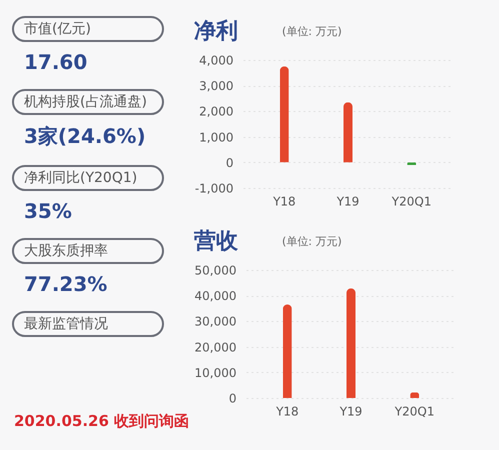  Describe the element at coordinates (88, 102) in the screenshot. I see `rounded-frame: 机构持股(占流通盘)` at that location.